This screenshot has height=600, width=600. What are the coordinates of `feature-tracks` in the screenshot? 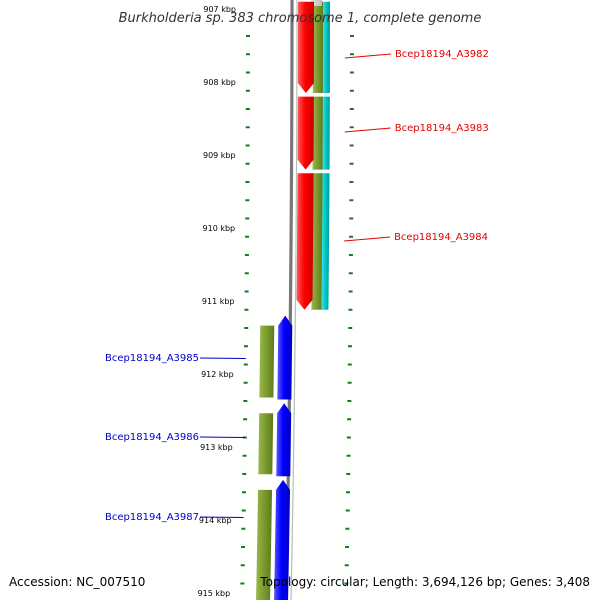 It's located at (293, 300).